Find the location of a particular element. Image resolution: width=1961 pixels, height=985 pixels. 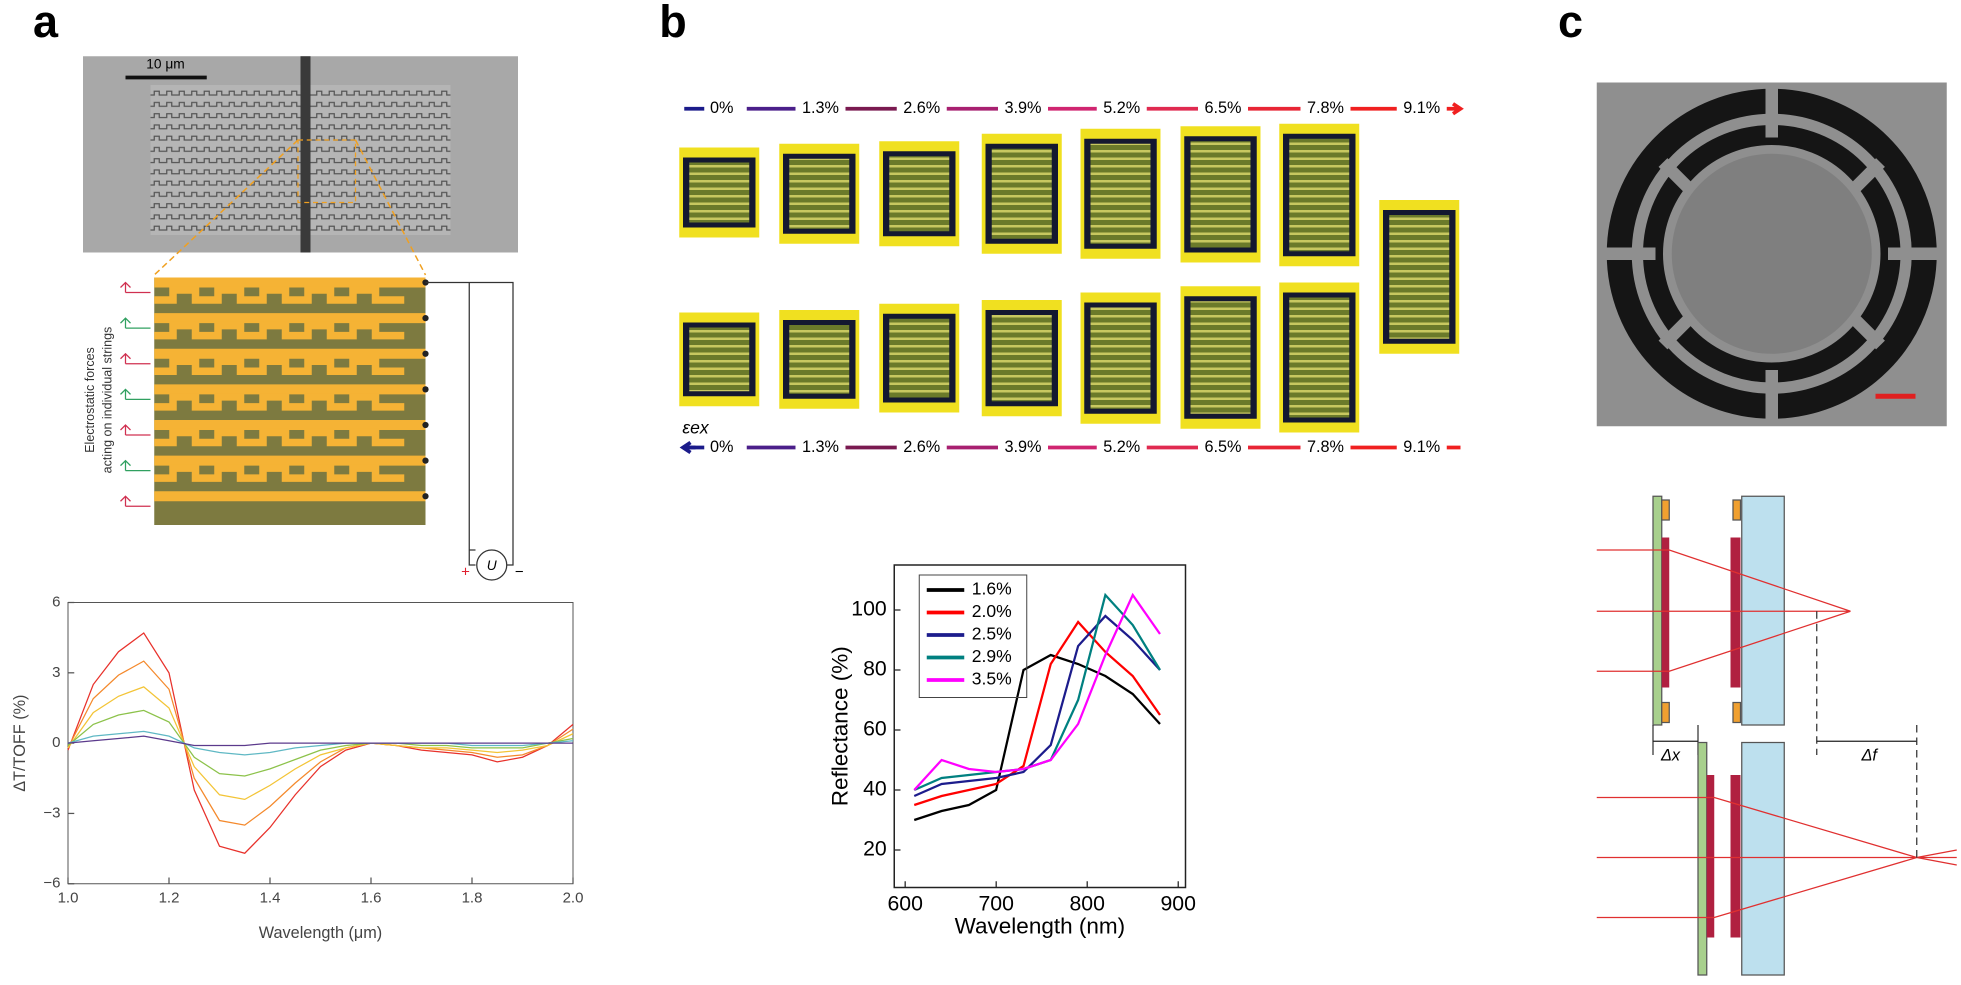

x-tick-label: 1.4 is located at coordinates (270, 898).